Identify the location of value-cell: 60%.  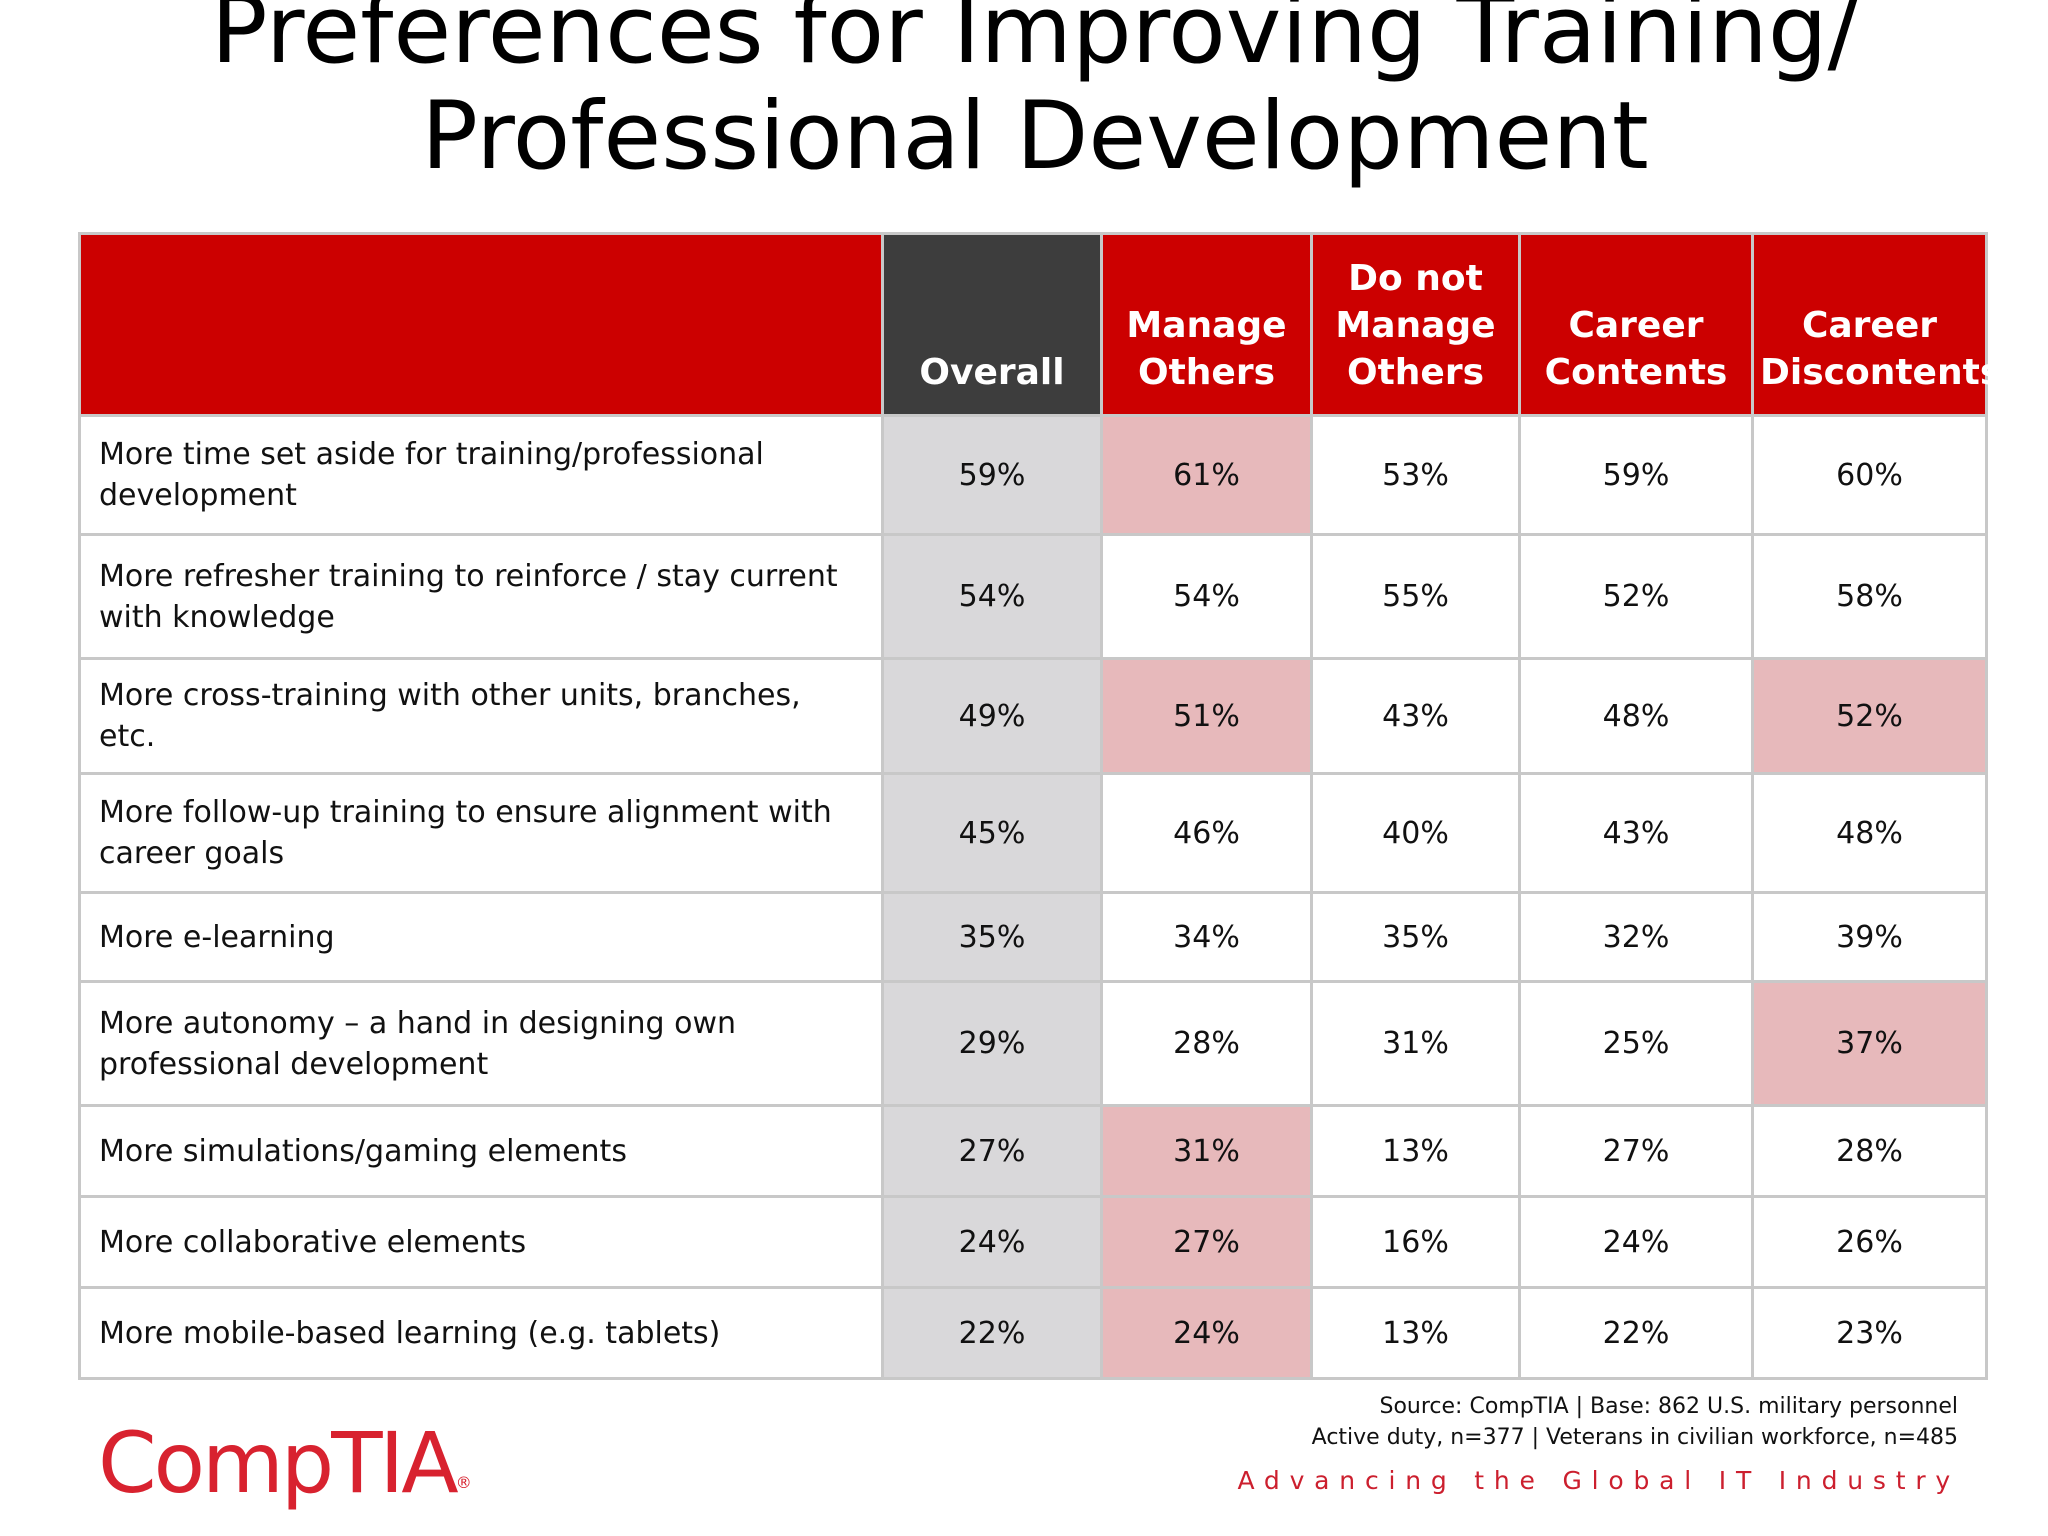
(1869, 475).